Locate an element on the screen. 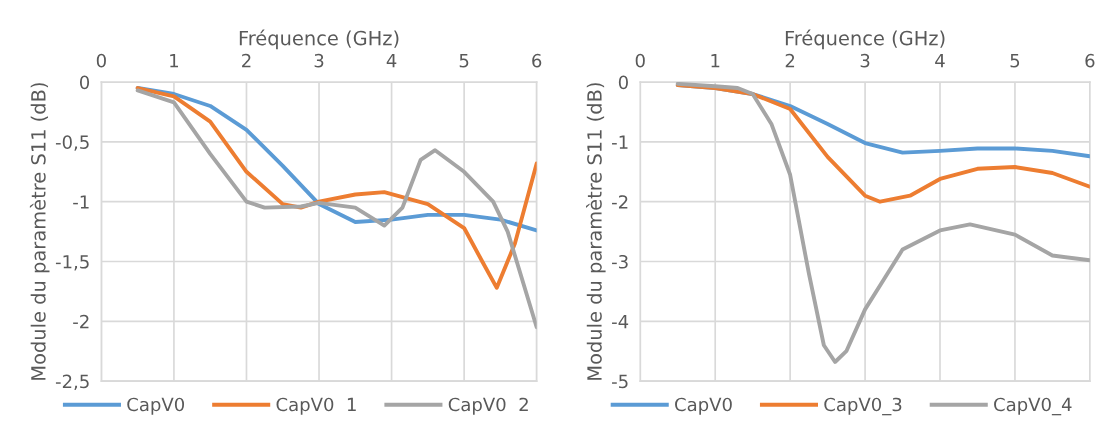  y-tick-label: -0,5 is located at coordinates (72, 143).